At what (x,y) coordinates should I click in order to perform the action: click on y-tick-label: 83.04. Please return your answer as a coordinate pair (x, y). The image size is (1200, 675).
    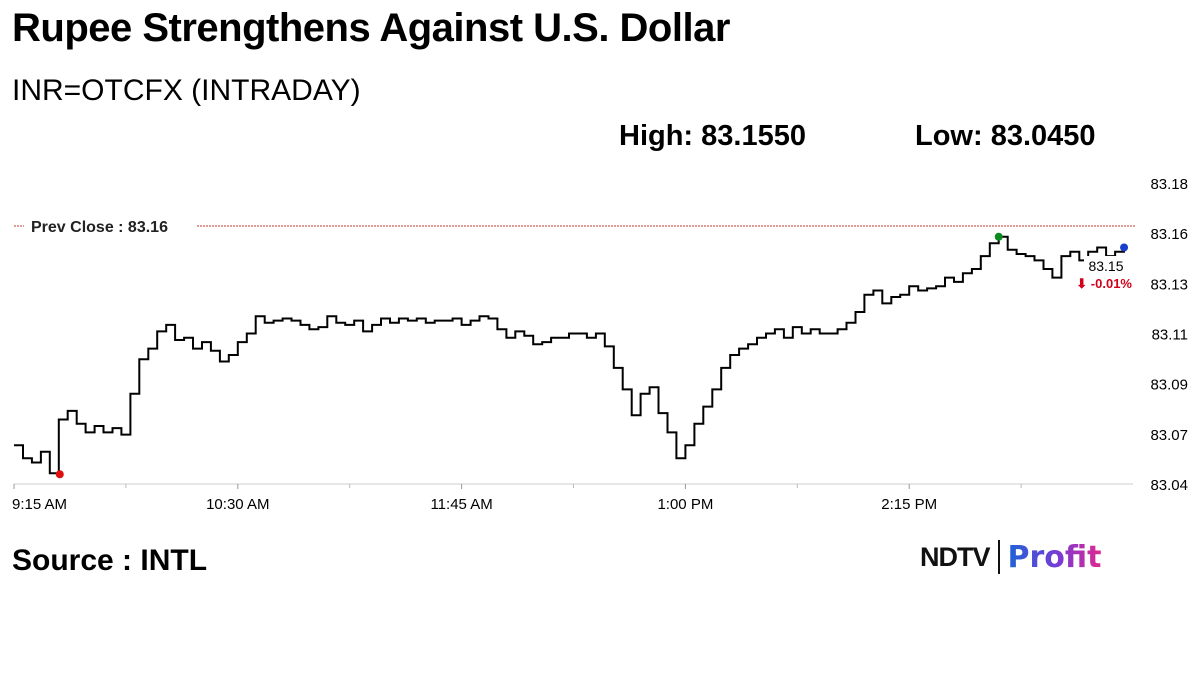
    Looking at the image, I should click on (1169, 485).